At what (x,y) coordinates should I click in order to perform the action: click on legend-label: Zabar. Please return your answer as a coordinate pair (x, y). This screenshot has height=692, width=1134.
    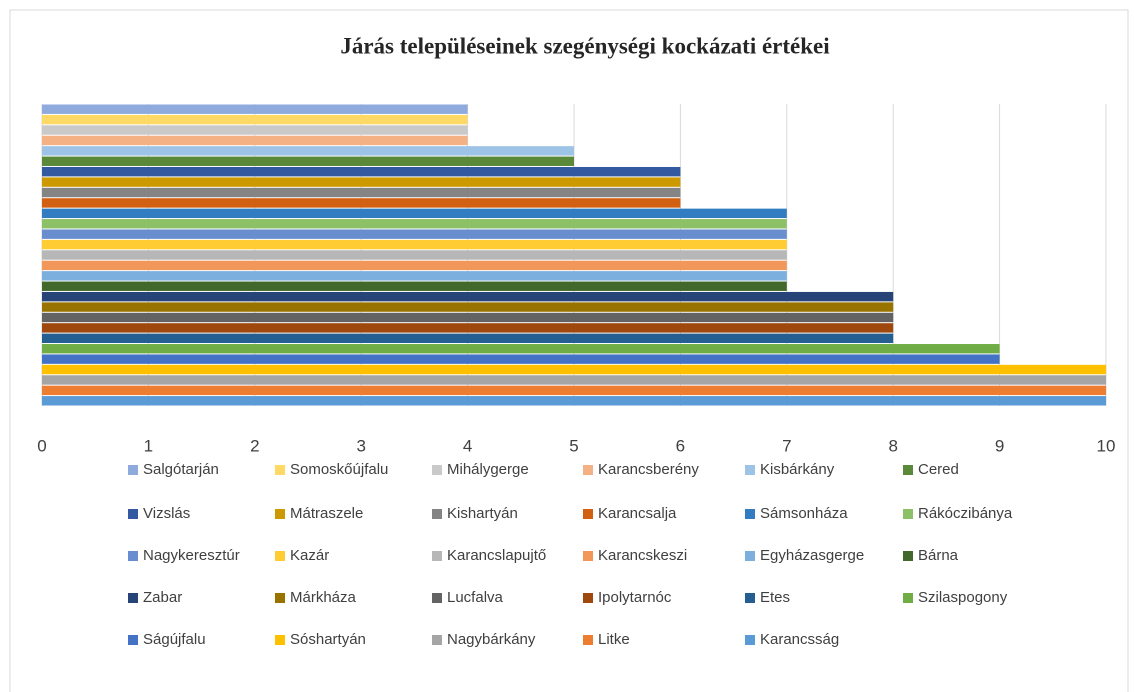
    Looking at the image, I should click on (162, 597).